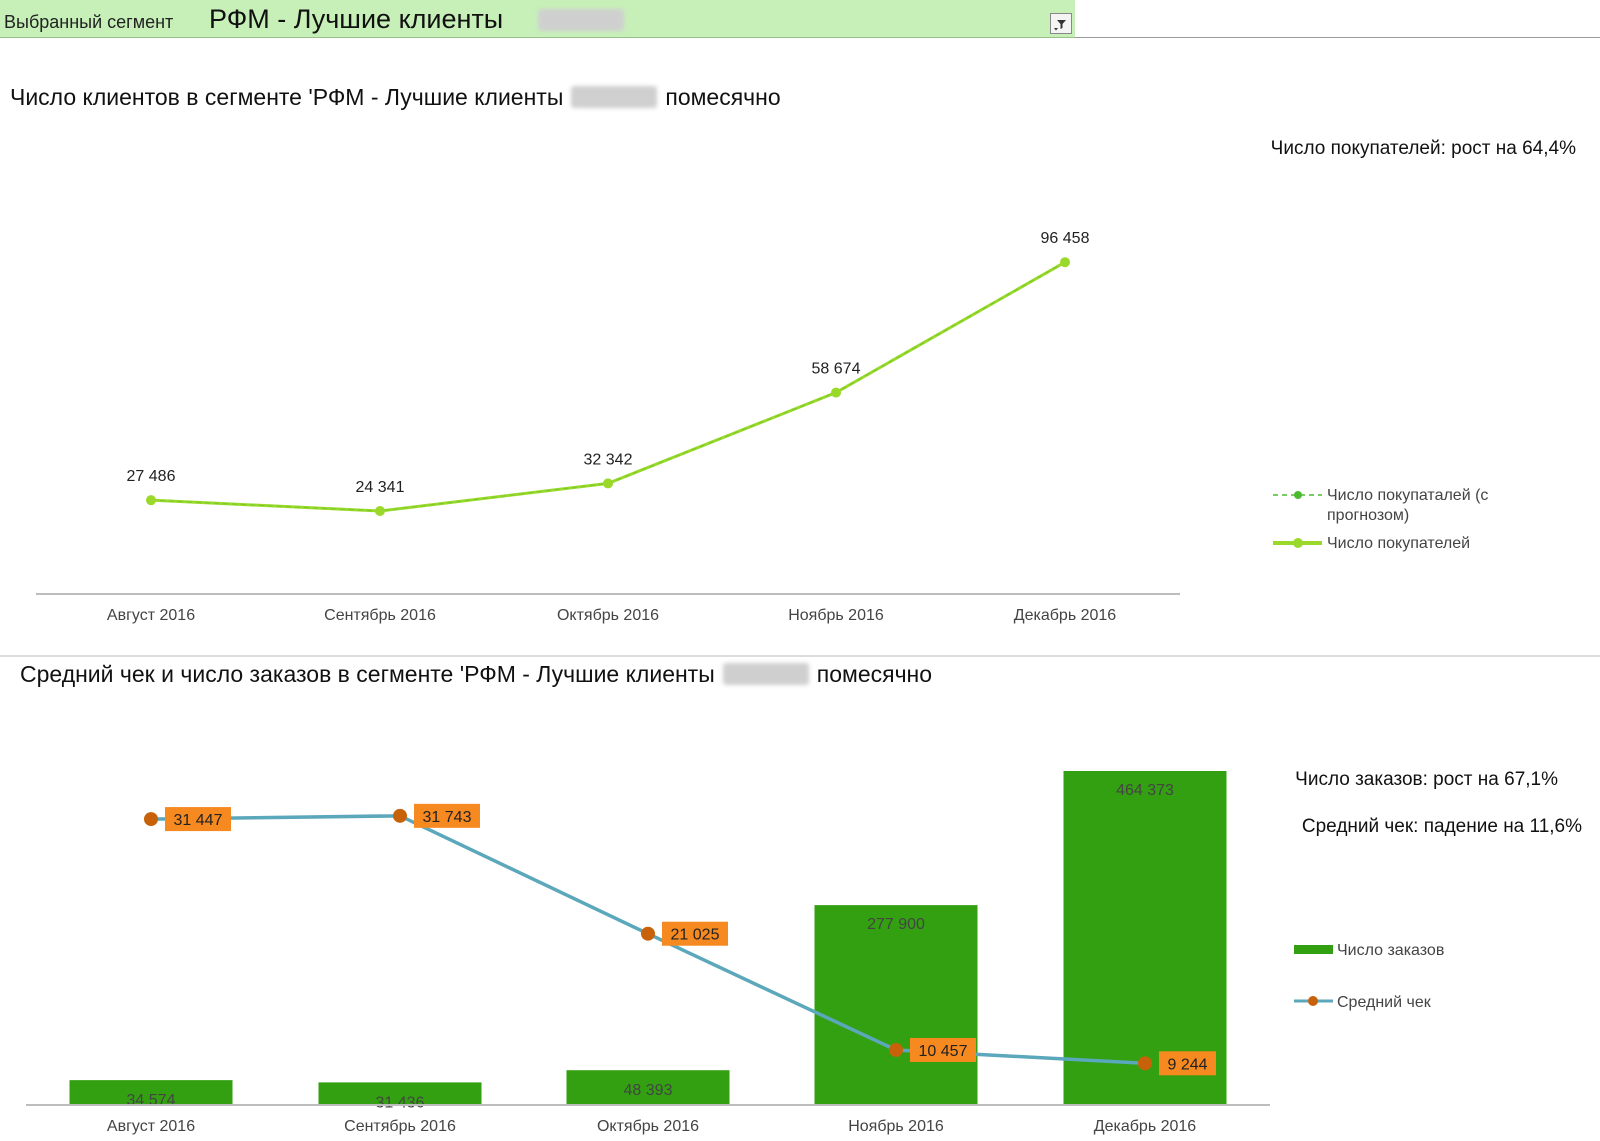  Describe the element at coordinates (356, 19) in the screenshot. I see `segment-value: РФМ - Лучшие клиенты` at that location.